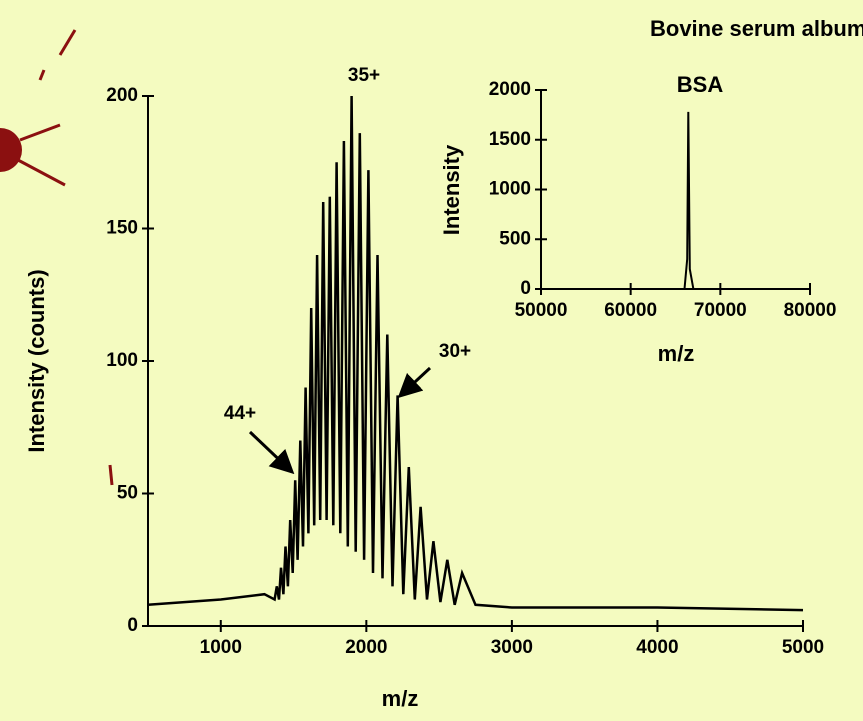  Describe the element at coordinates (512, 647) in the screenshot. I see `x-tick-label: 3000` at that location.